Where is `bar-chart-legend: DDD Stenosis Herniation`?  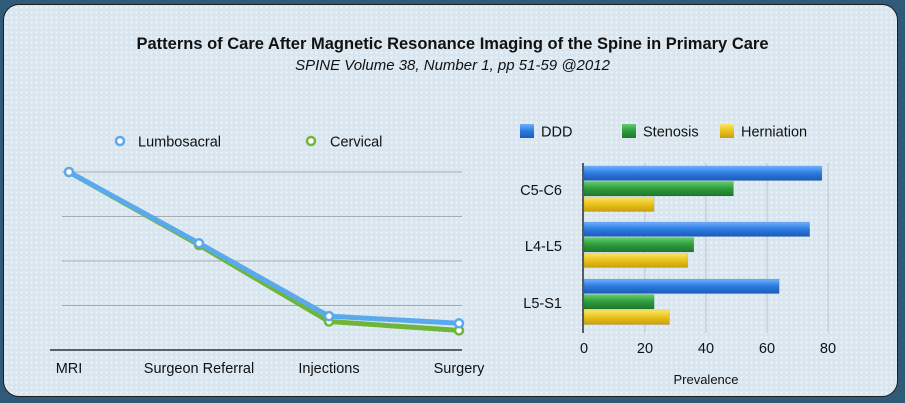 bar-chart-legend: DDD Stenosis Herniation is located at coordinates (663, 132).